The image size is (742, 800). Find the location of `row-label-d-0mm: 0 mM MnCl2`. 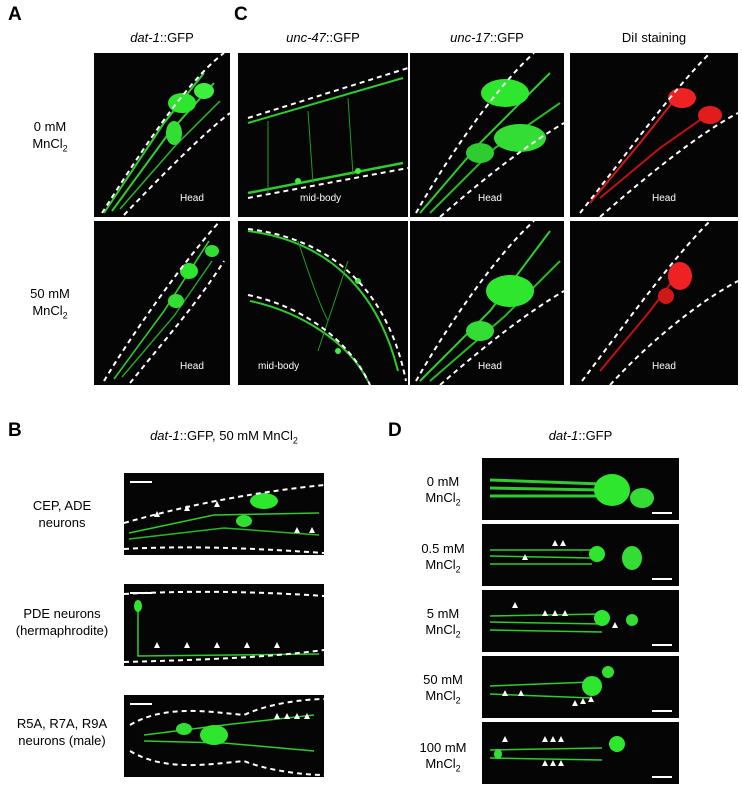

row-label-d-0mm: 0 mM MnCl2 is located at coordinates (443, 491).